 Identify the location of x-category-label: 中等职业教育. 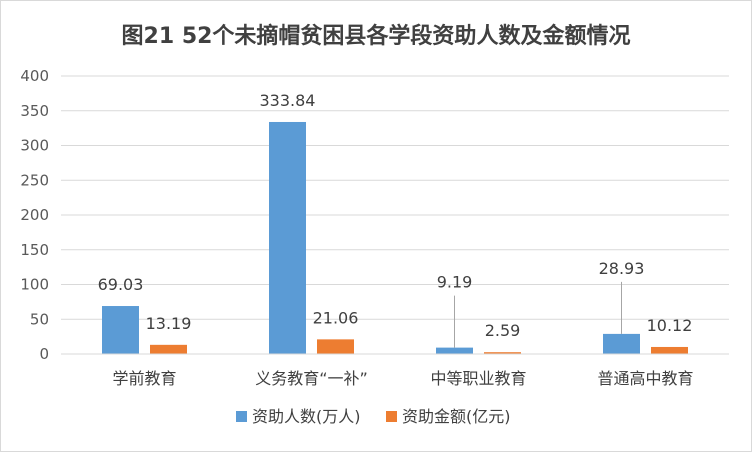
(478, 378).